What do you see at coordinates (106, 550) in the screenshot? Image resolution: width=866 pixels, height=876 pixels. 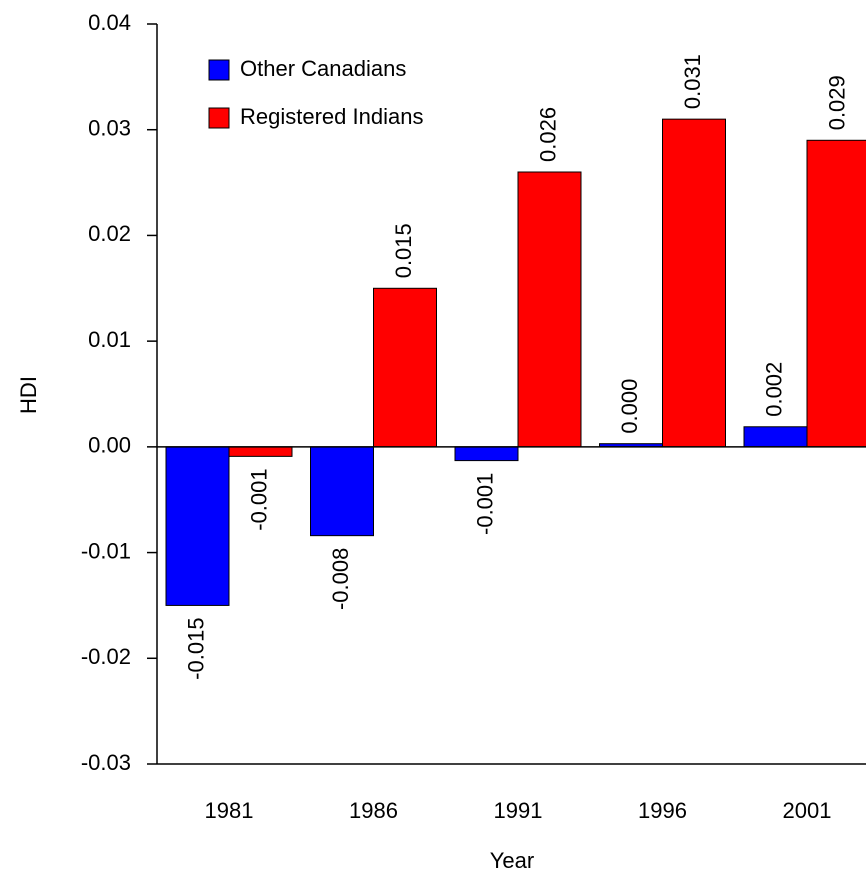 I see `y-tick-label: -0.01` at bounding box center [106, 550].